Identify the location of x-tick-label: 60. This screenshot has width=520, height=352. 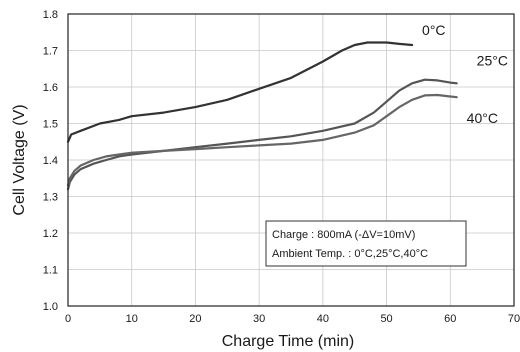
(450, 319).